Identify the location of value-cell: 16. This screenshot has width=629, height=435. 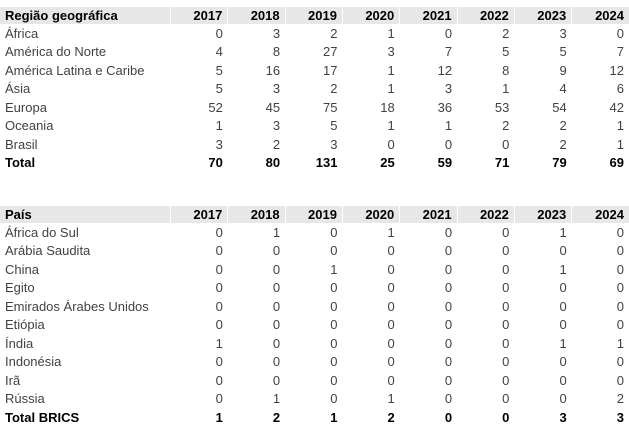
(273, 70).